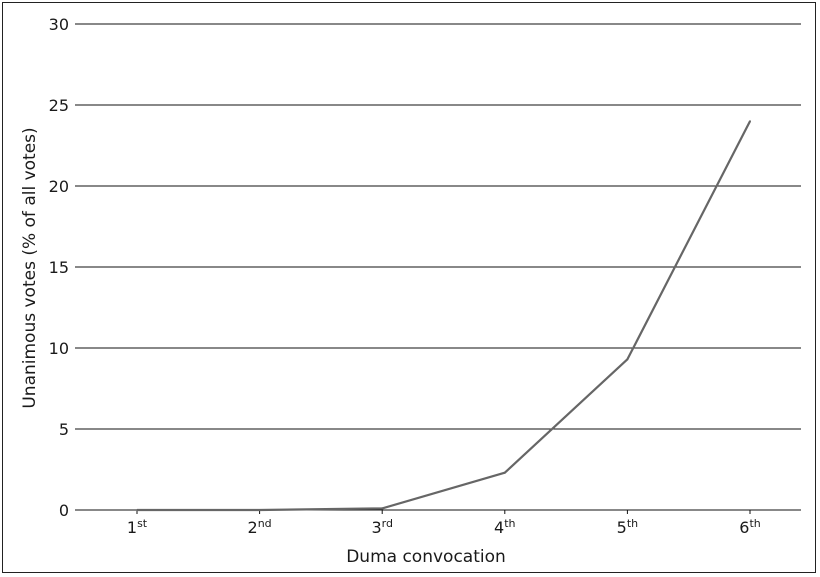 The image size is (820, 577). Describe the element at coordinates (750, 527) in the screenshot. I see `x-tick-label: 6th` at that location.